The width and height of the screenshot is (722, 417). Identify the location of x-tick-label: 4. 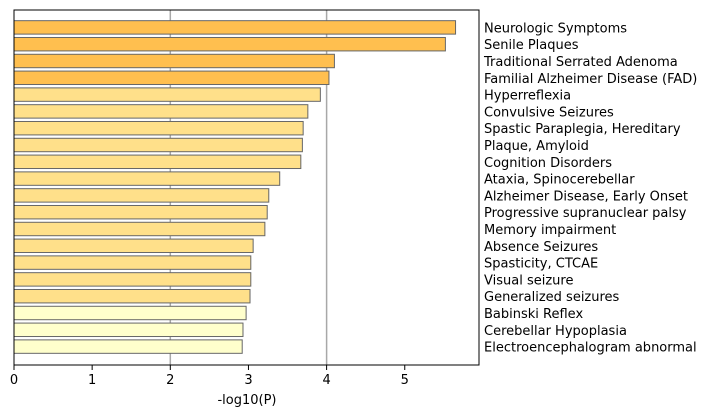
(326, 380).